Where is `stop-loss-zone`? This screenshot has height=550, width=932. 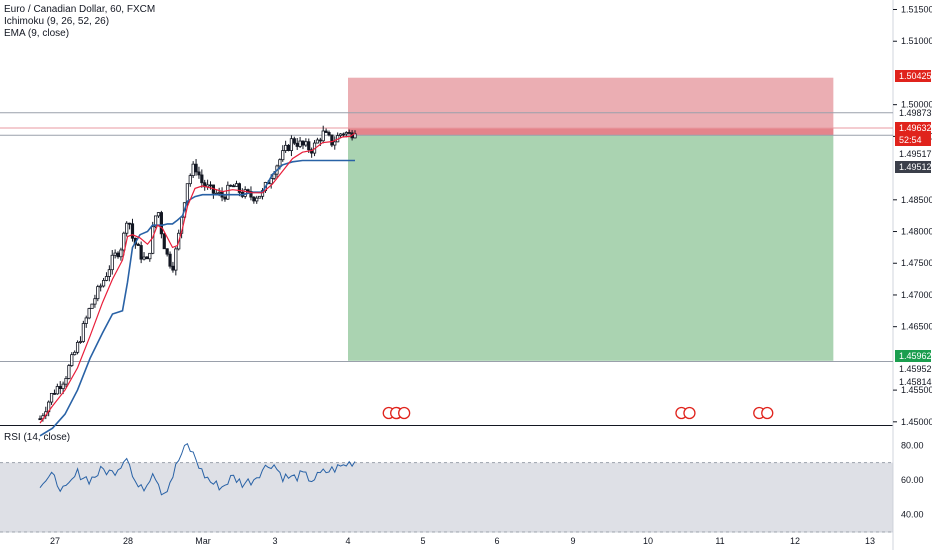
stop-loss-zone is located at coordinates (591, 106).